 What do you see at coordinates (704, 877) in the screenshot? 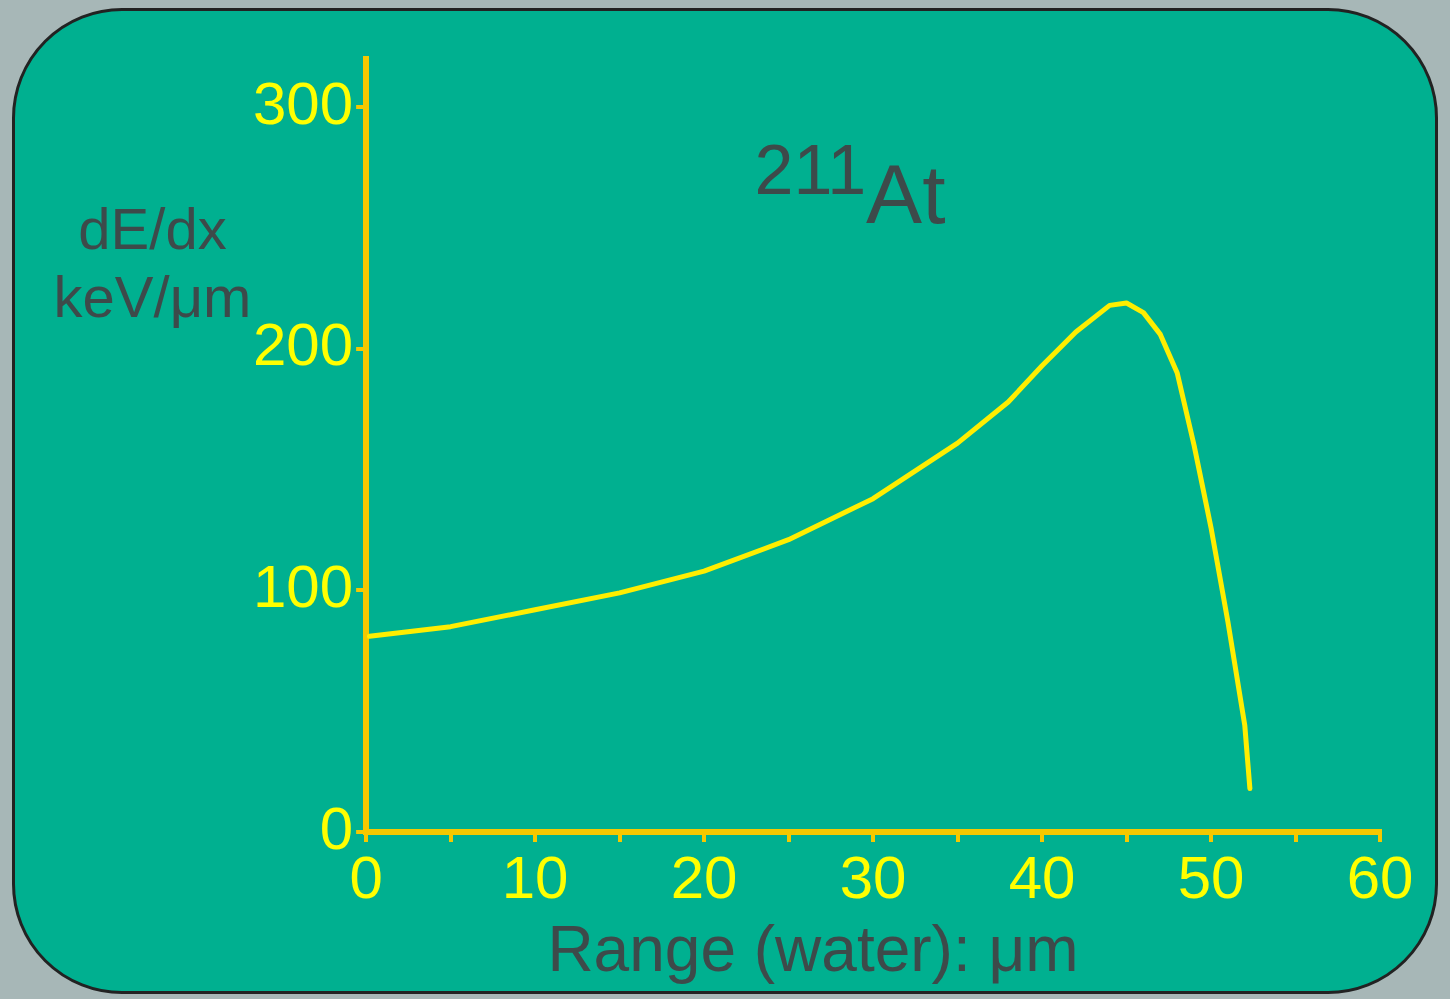
I see `x-tick-label: 20` at bounding box center [704, 877].